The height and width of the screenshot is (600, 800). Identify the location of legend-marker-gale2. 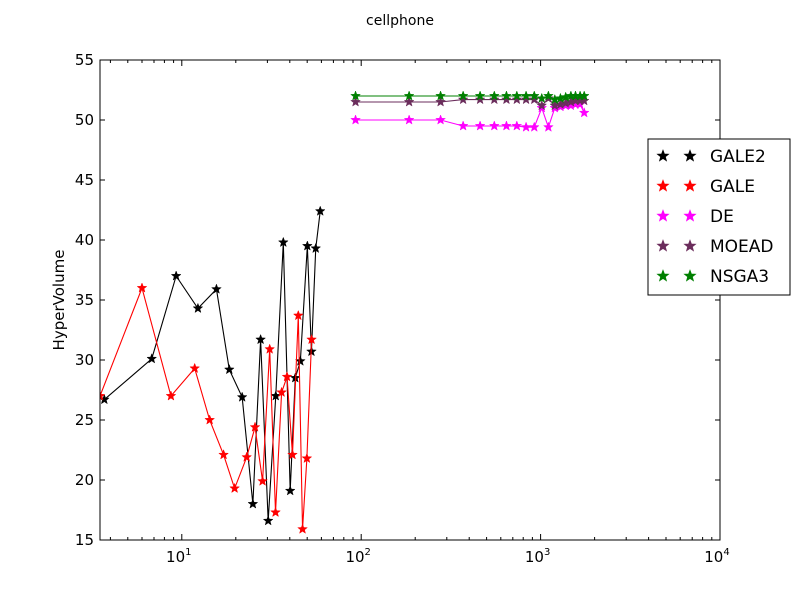
(663, 155).